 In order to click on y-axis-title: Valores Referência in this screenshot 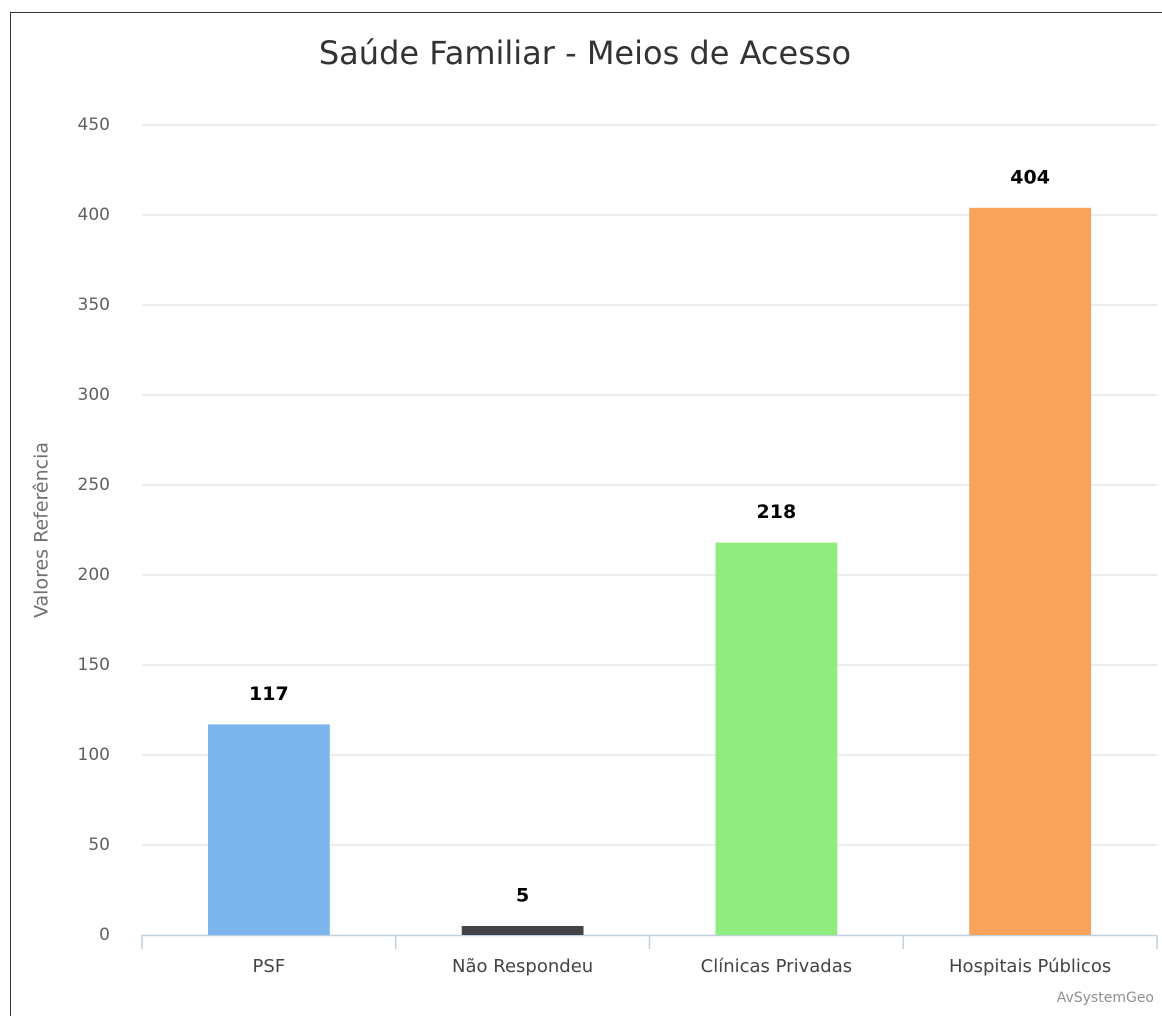, I will do `click(42, 530)`.